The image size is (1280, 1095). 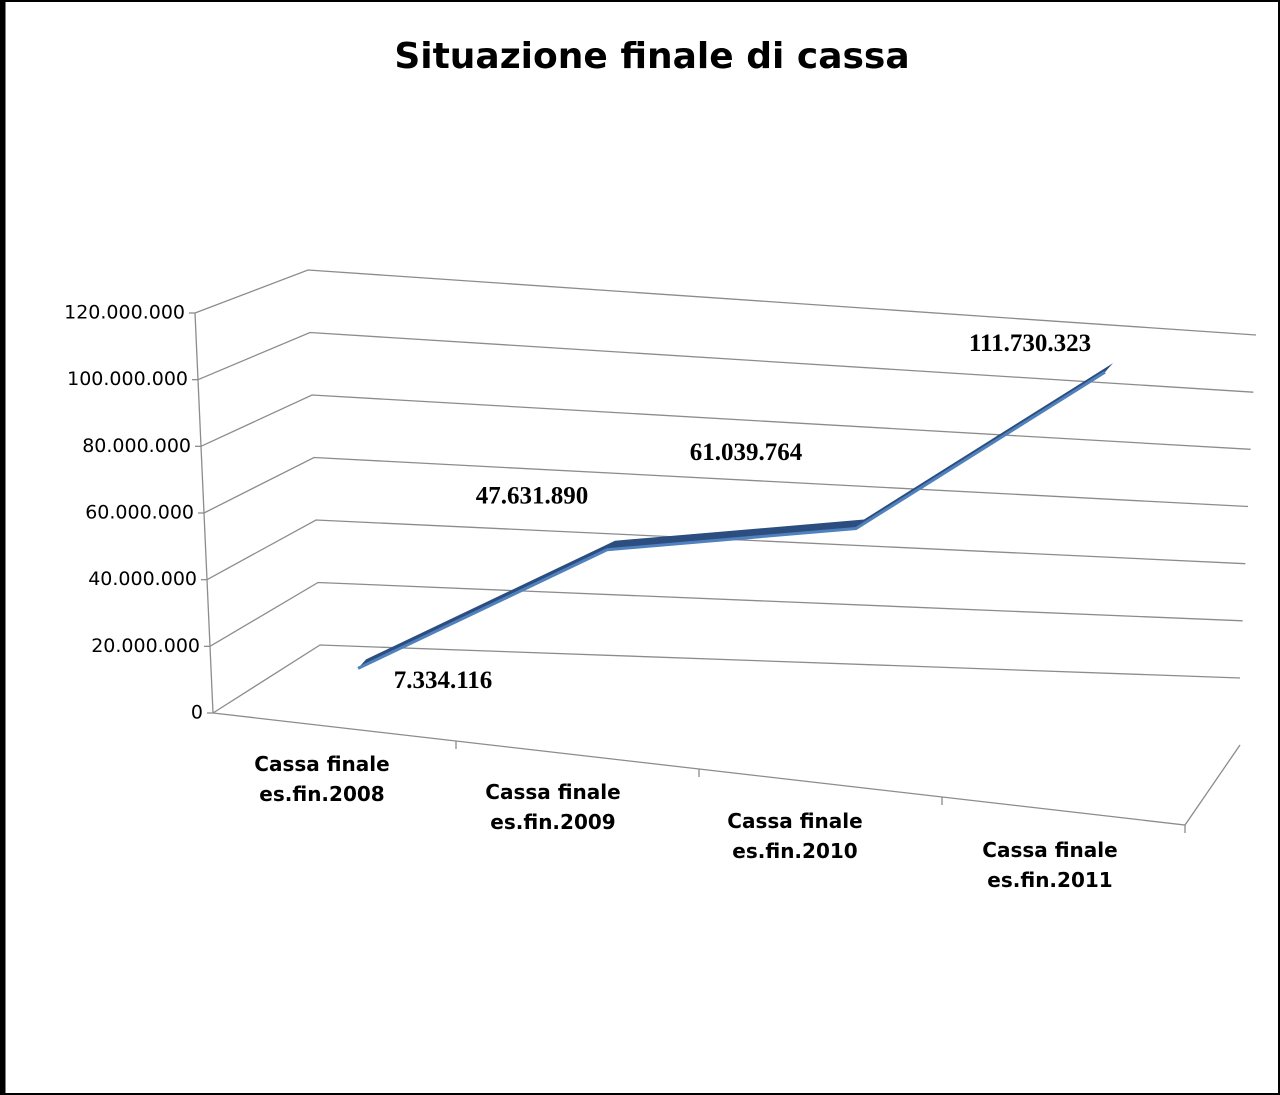 I want to click on x-tick-label-line: es.fin.2008, so click(x=321, y=794).